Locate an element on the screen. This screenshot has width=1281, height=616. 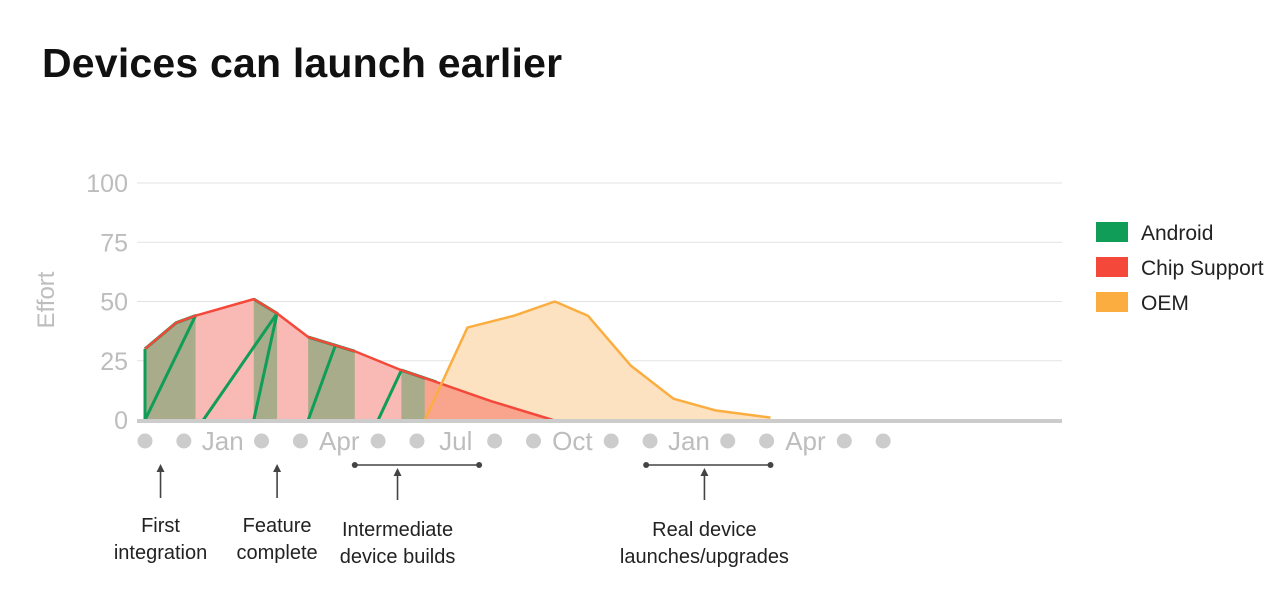
chip-support-line is located at coordinates (349, 359).